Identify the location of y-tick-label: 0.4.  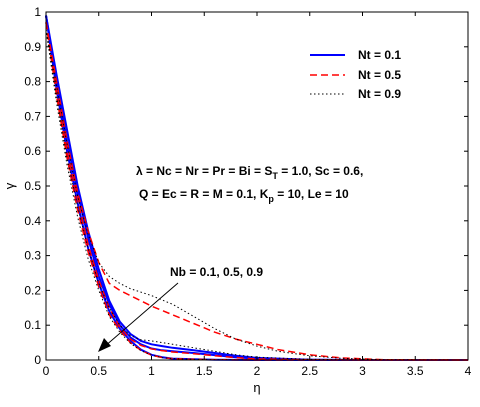
(32, 221).